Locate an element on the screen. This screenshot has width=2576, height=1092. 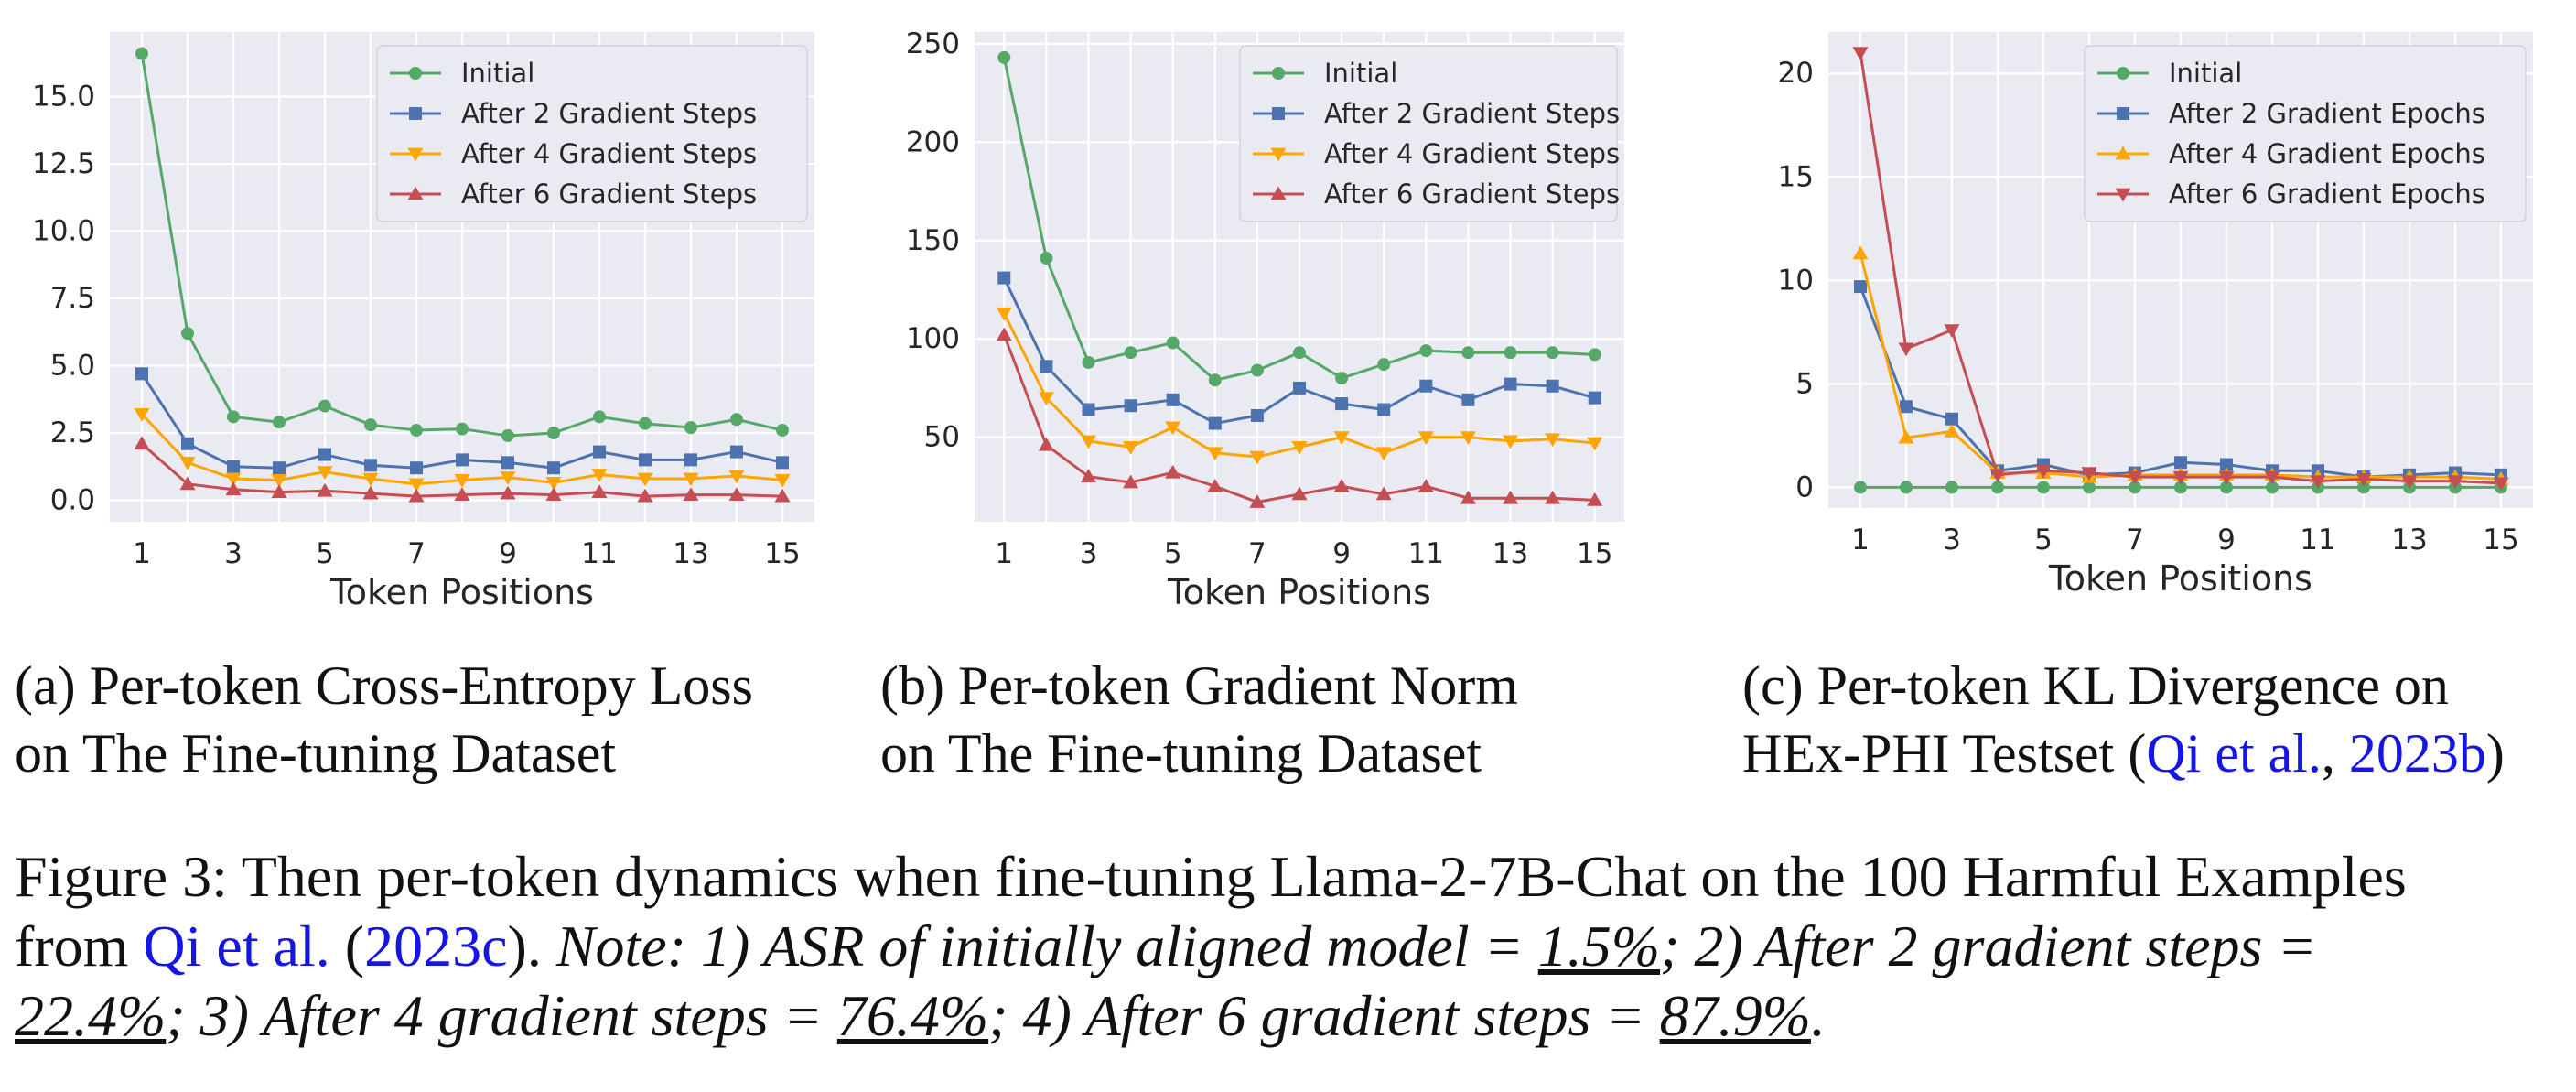
y-tick-label: 0.0 is located at coordinates (72, 499).